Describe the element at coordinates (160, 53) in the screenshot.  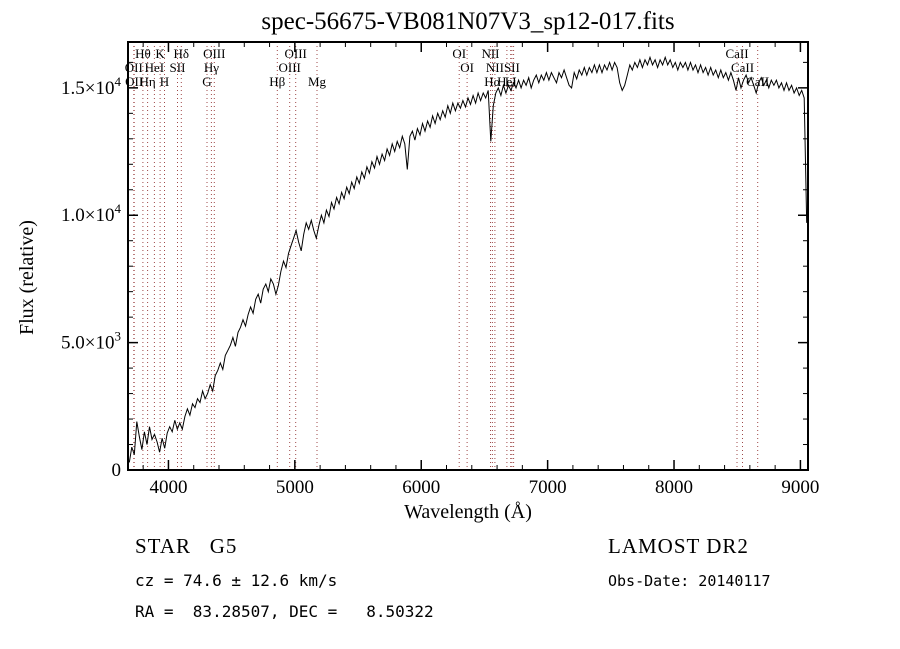
I see `spectral-line-label: K` at that location.